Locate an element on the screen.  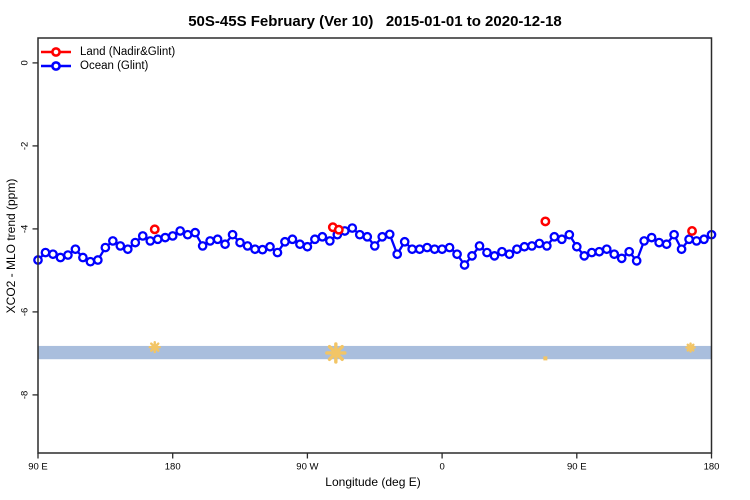
x-tick-label: 0 is located at coordinates (441, 467).